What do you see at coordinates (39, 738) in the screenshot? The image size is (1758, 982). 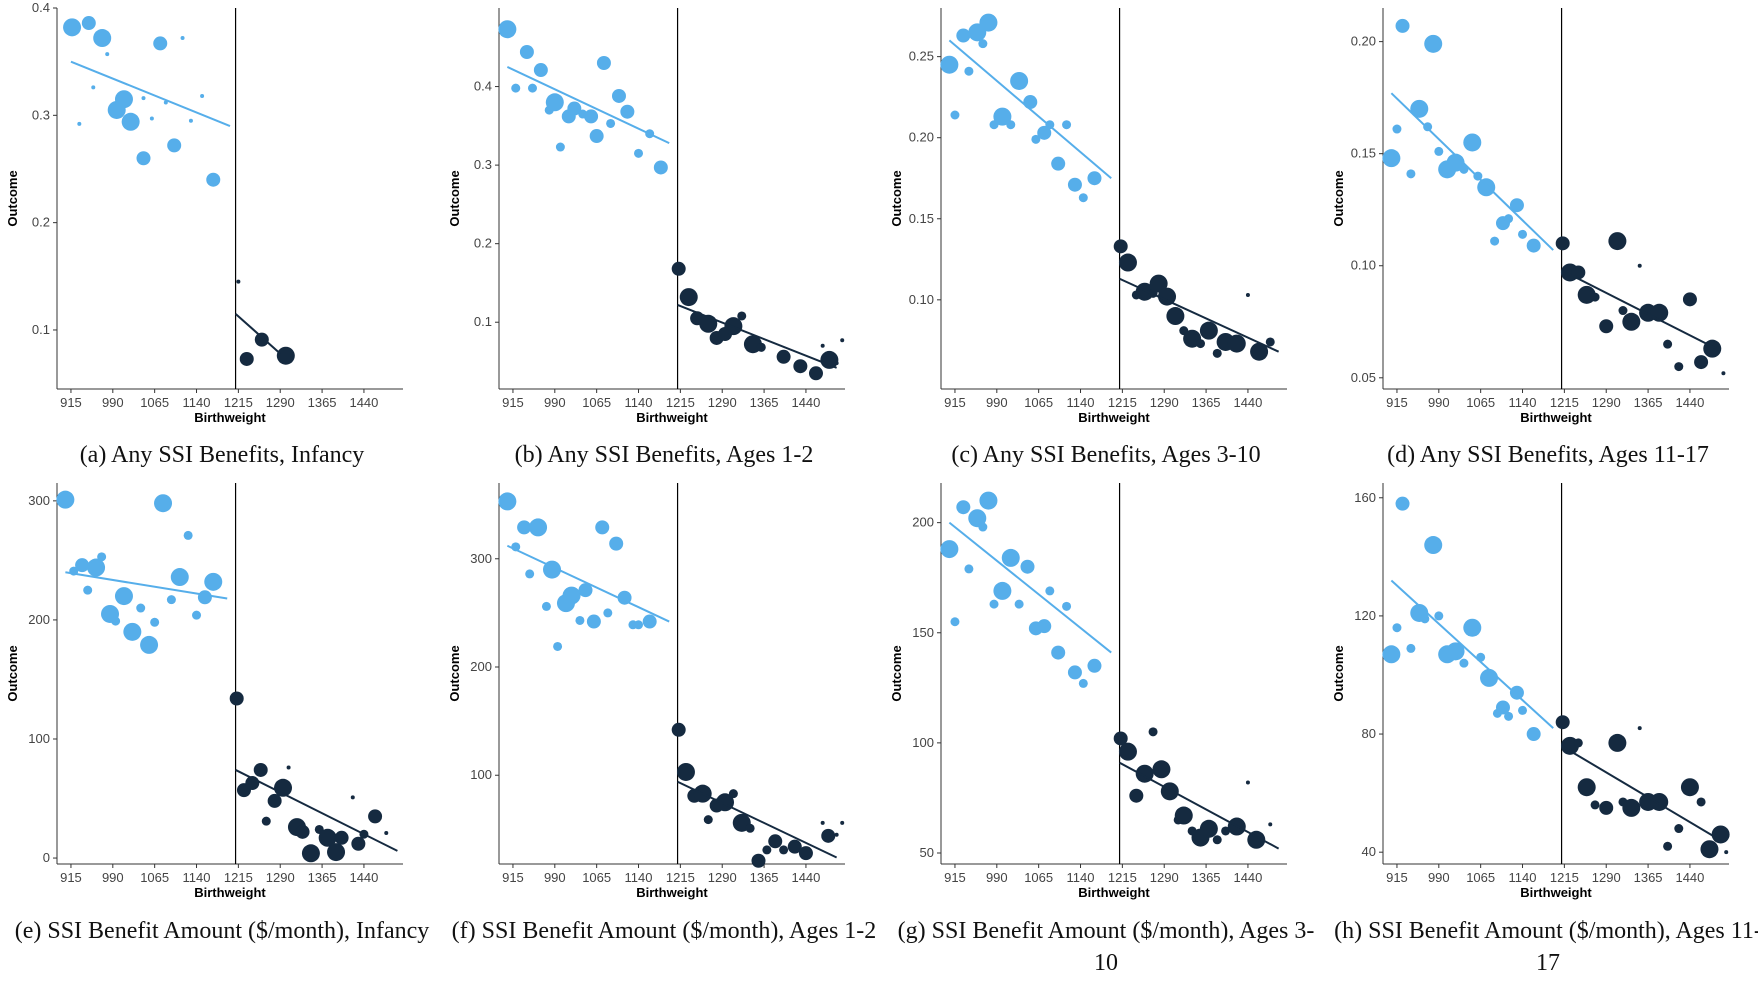 I see `y-tick-label: 100` at bounding box center [39, 738].